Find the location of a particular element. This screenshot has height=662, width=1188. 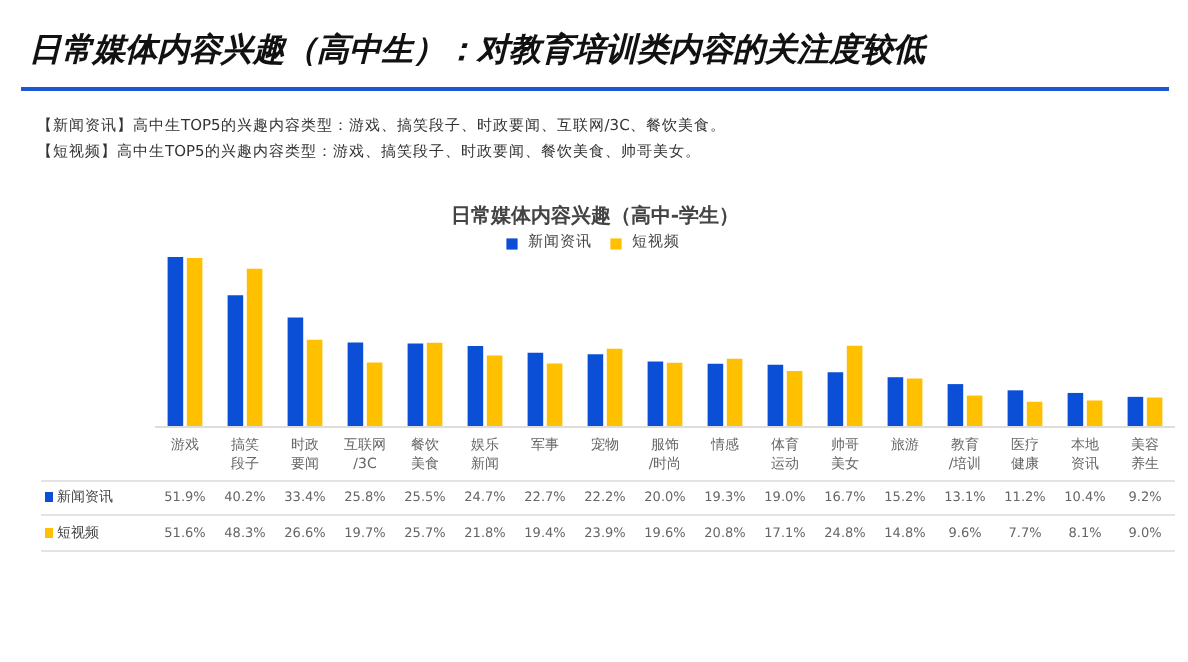

chart-subtitle: 日常媒体内容兴趣（高中-学生） is located at coordinates (595, 216).